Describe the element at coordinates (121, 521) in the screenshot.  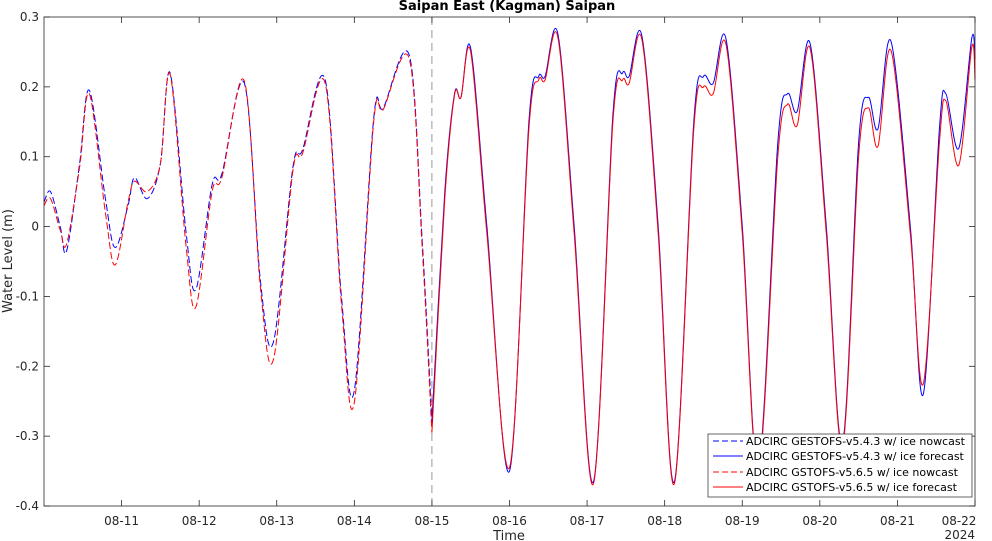
I see `x-tick-label: 08-11` at that location.